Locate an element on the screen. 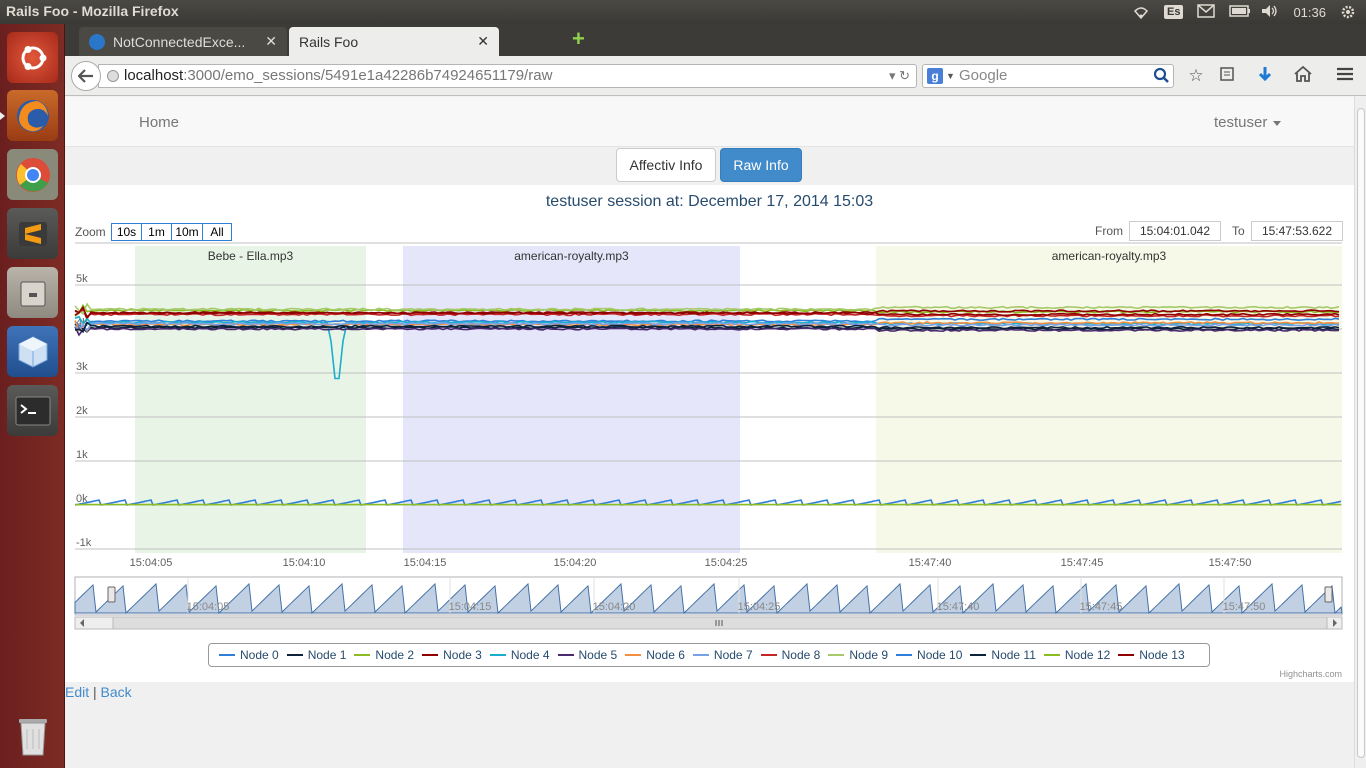 The width and height of the screenshot is (1366, 768). x-tick-label: 15:04:25 is located at coordinates (726, 563).